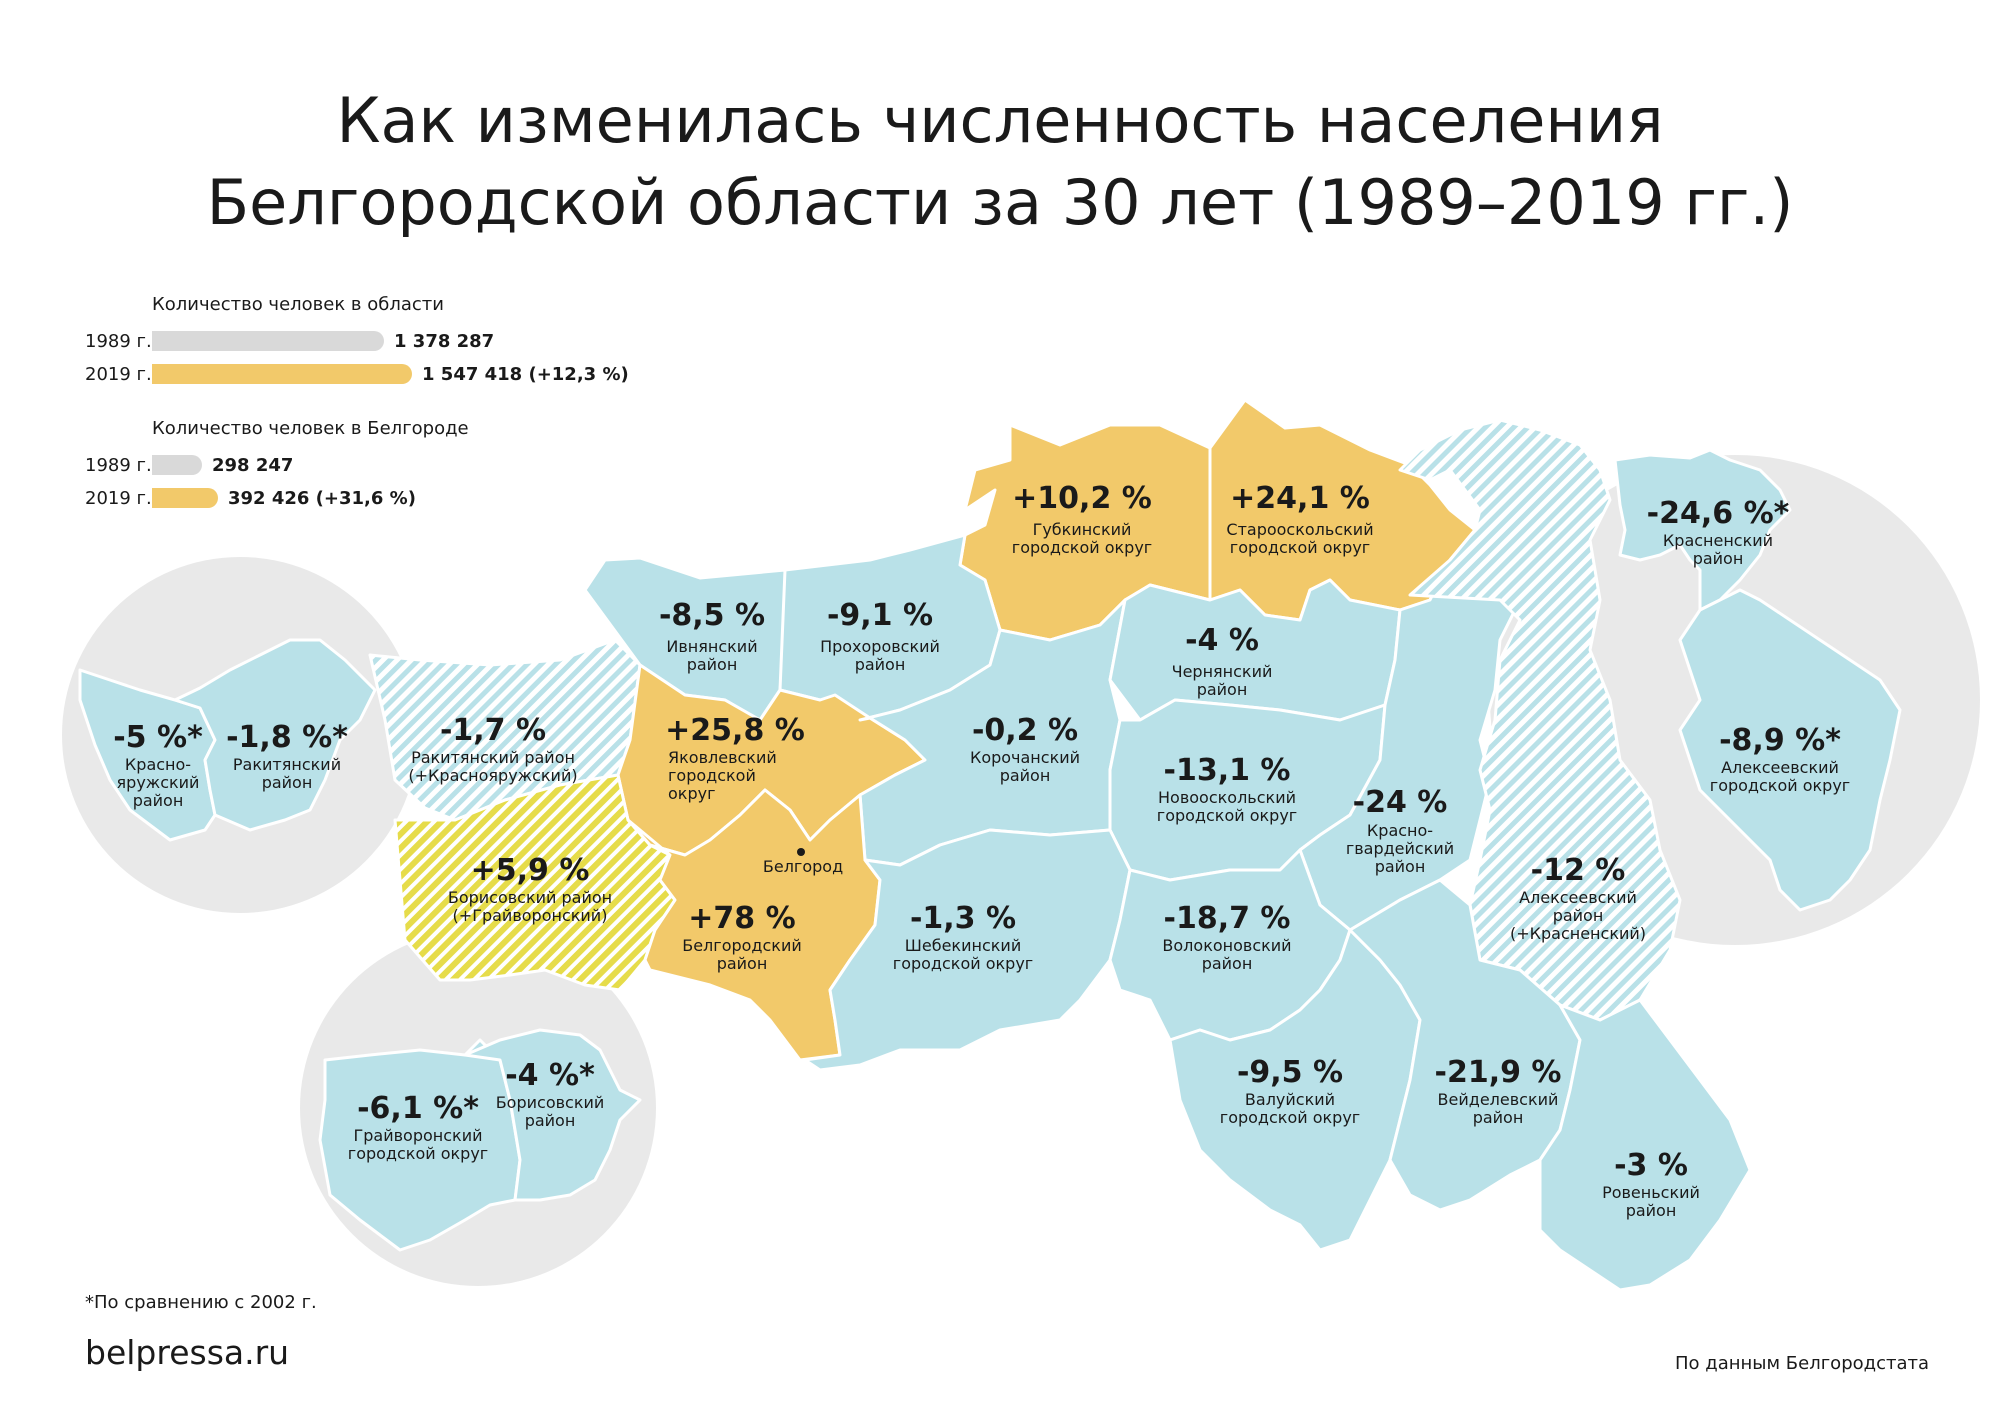  What do you see at coordinates (712, 664) in the screenshot?
I see `label-ivnya-name2: район` at bounding box center [712, 664].